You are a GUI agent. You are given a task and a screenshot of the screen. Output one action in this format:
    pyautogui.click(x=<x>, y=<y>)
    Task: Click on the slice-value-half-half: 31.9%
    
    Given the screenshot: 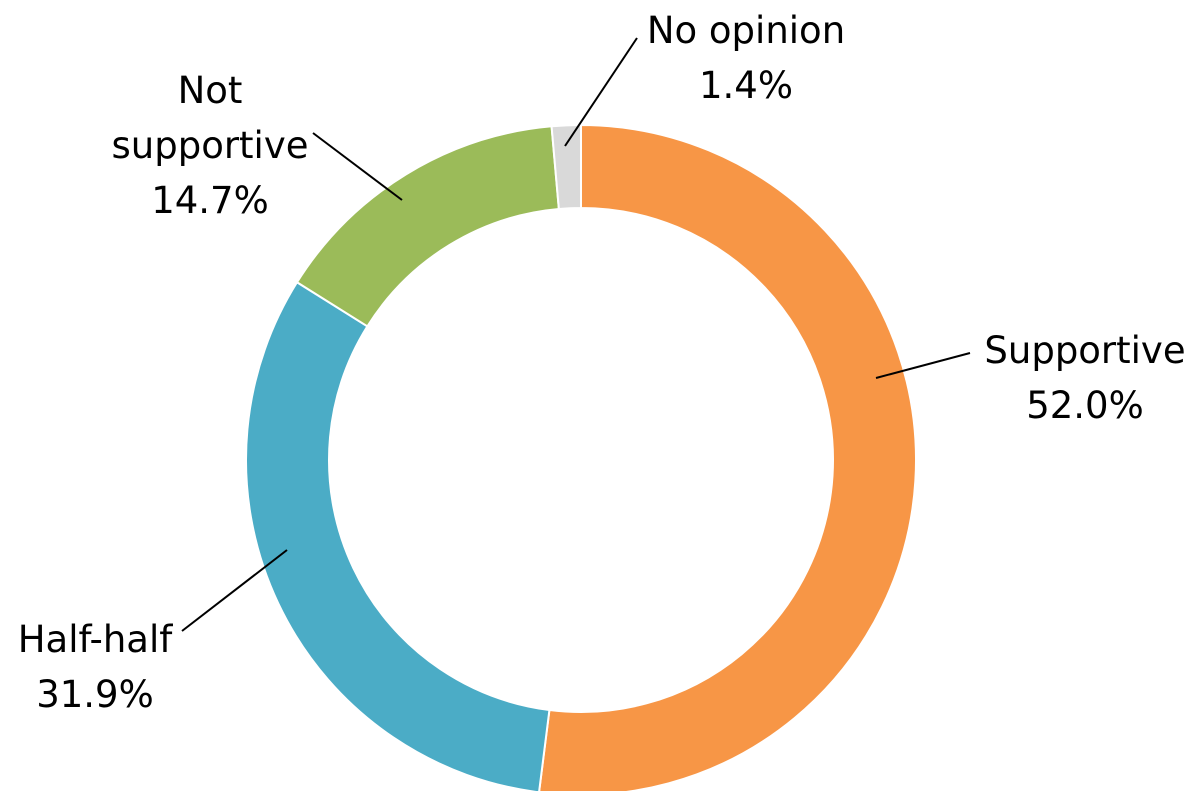 What is the action you would take?
    pyautogui.click(x=95, y=694)
    